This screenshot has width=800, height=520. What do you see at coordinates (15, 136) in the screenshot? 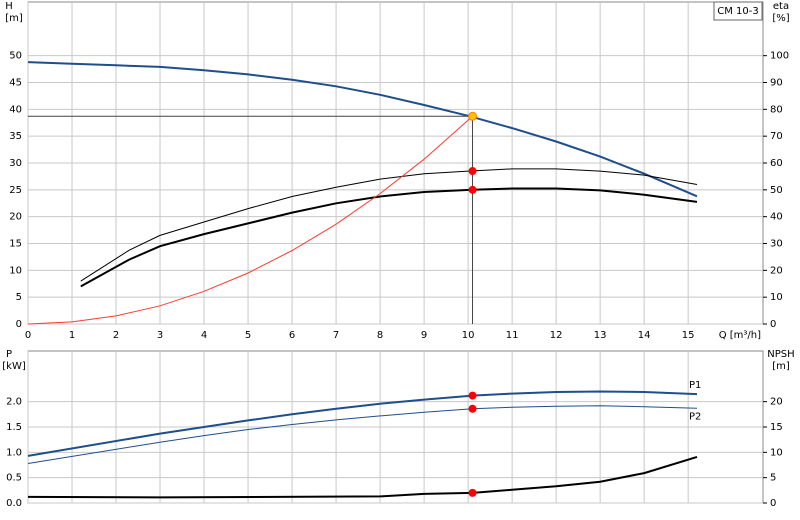
I see `y-tick-label: 35` at bounding box center [15, 136].